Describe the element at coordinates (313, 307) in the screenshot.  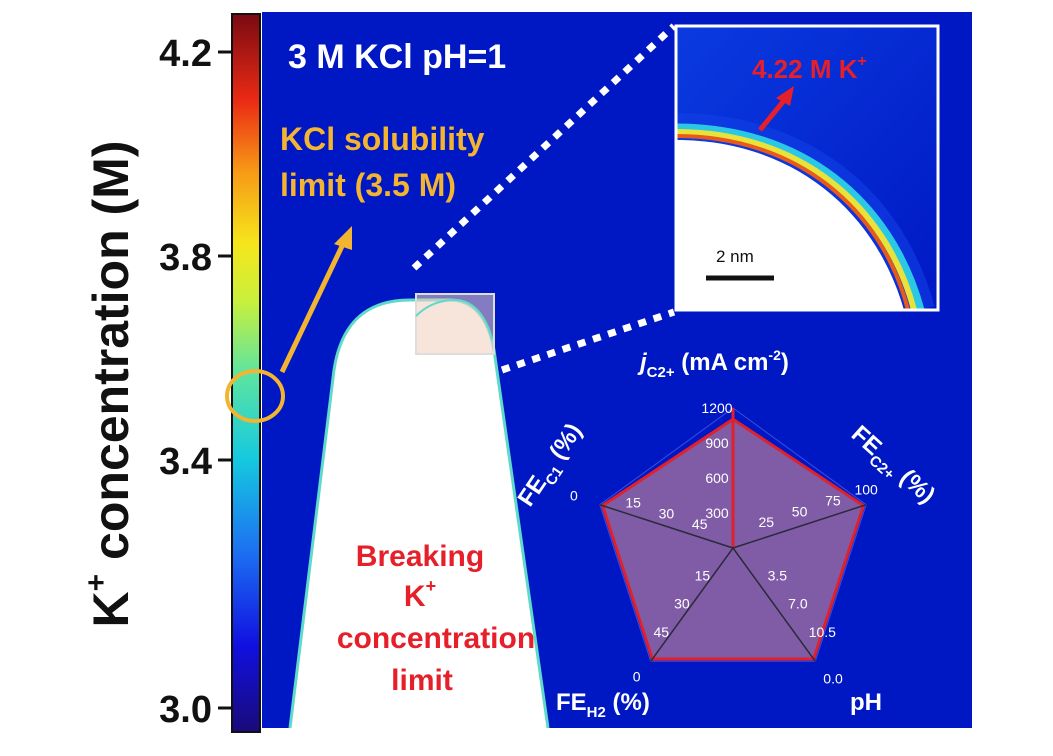
I see `solubility-arrow` at that location.